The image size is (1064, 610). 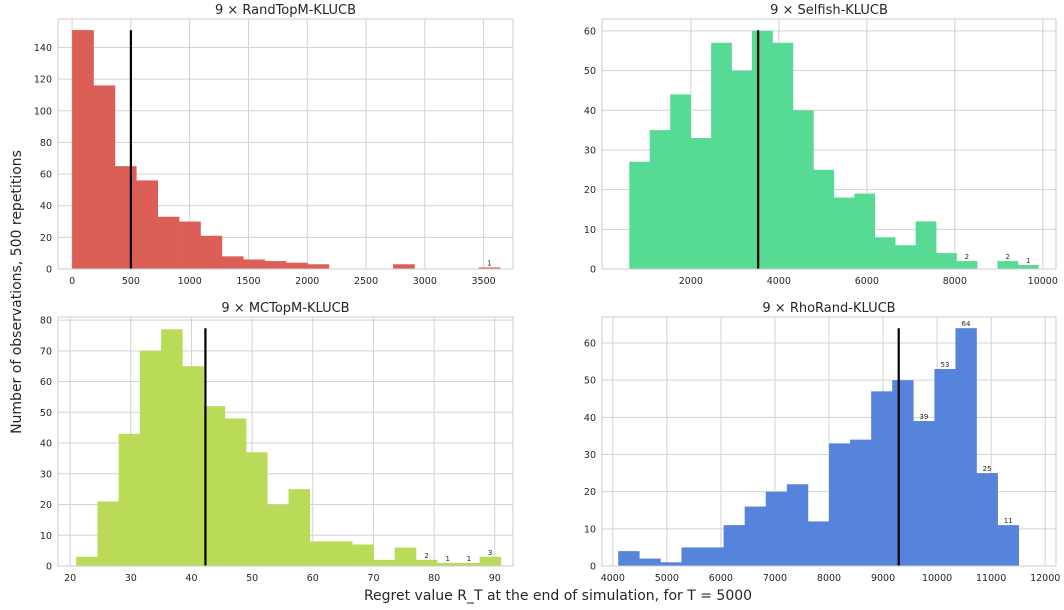 I want to click on x-tick-label: 3500, so click(x=484, y=281).